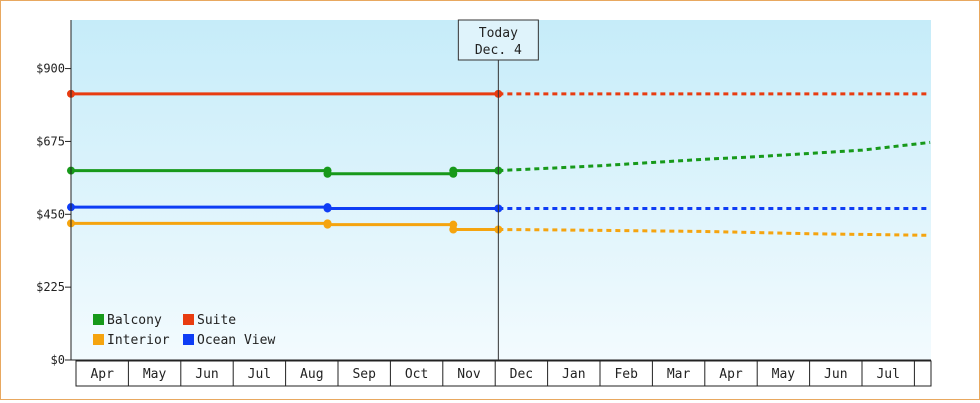 The height and width of the screenshot is (403, 980). What do you see at coordinates (138, 340) in the screenshot?
I see `legend-label: Interior` at bounding box center [138, 340].